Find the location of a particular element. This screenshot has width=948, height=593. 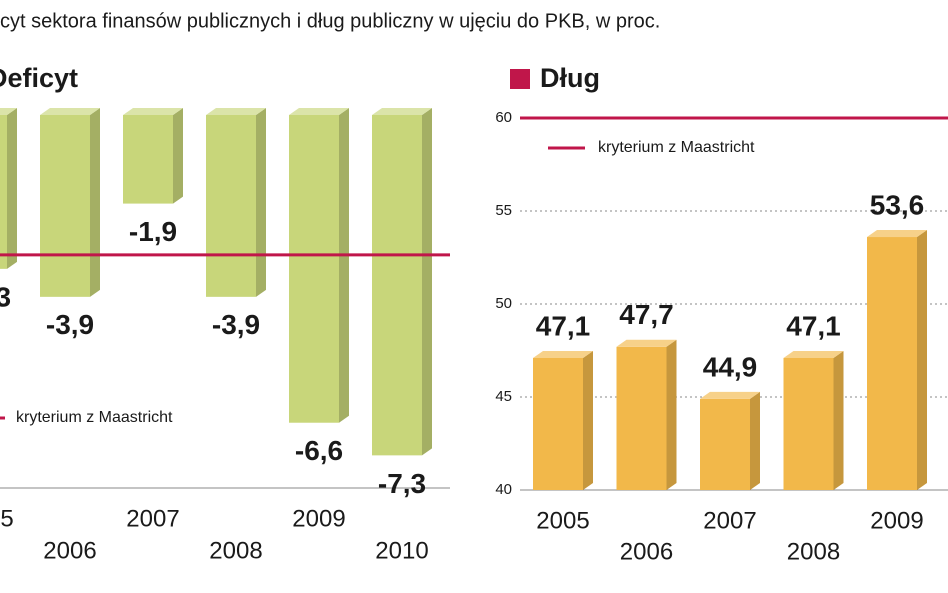

y-tick-label: 55 is located at coordinates (503, 210).